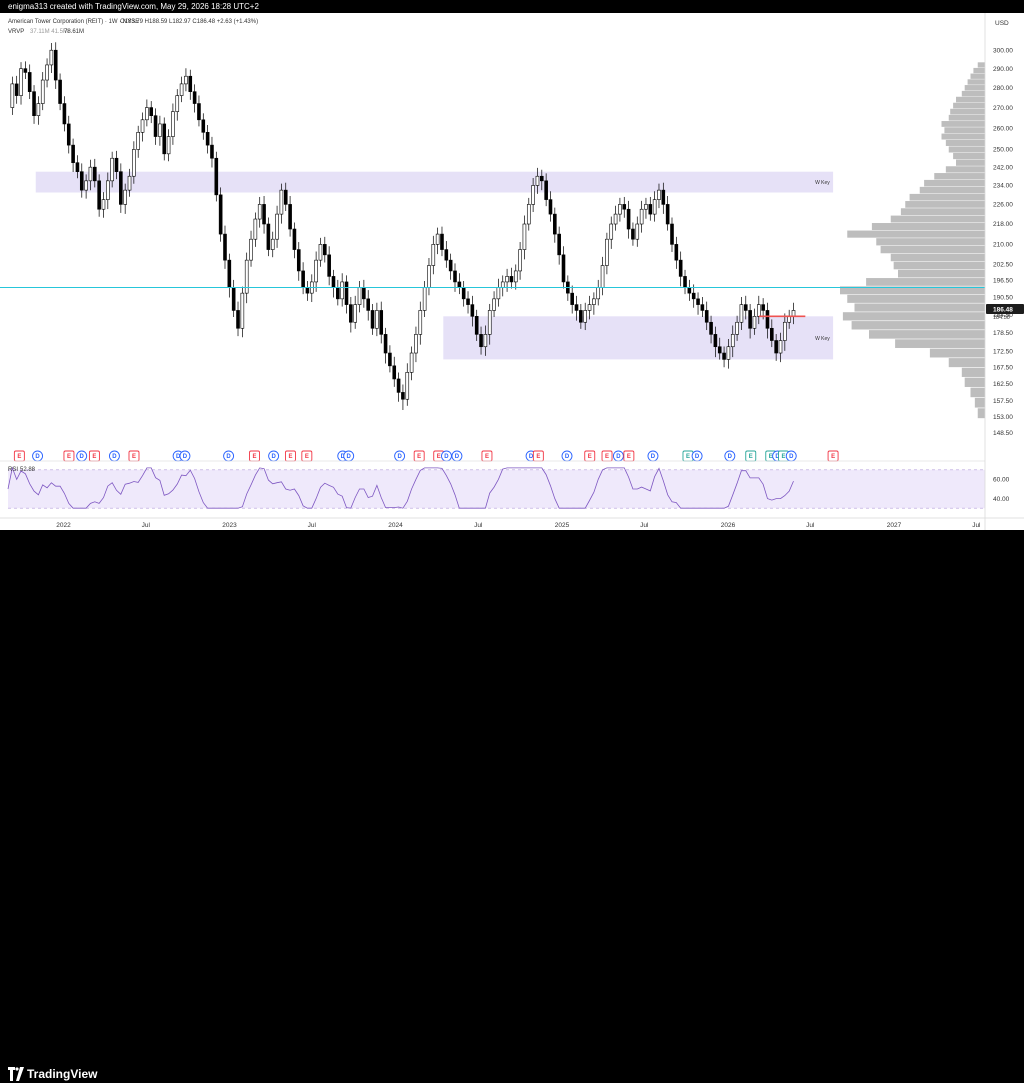 The height and width of the screenshot is (1083, 1024). I want to click on rsi-tick-label: 40.00, so click(1001, 499).